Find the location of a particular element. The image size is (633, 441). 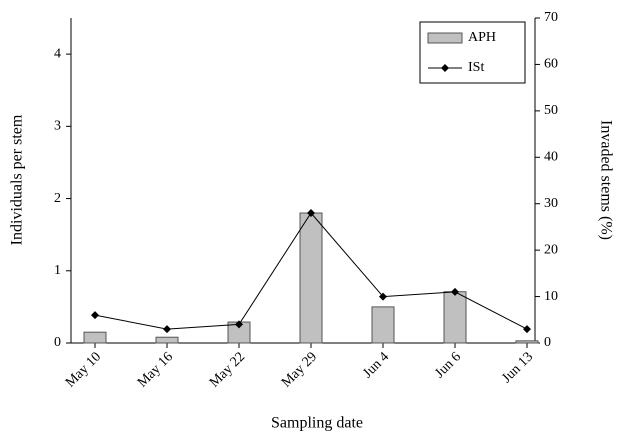

y2-axis-label: Invaded stems (%) is located at coordinates (605, 180).